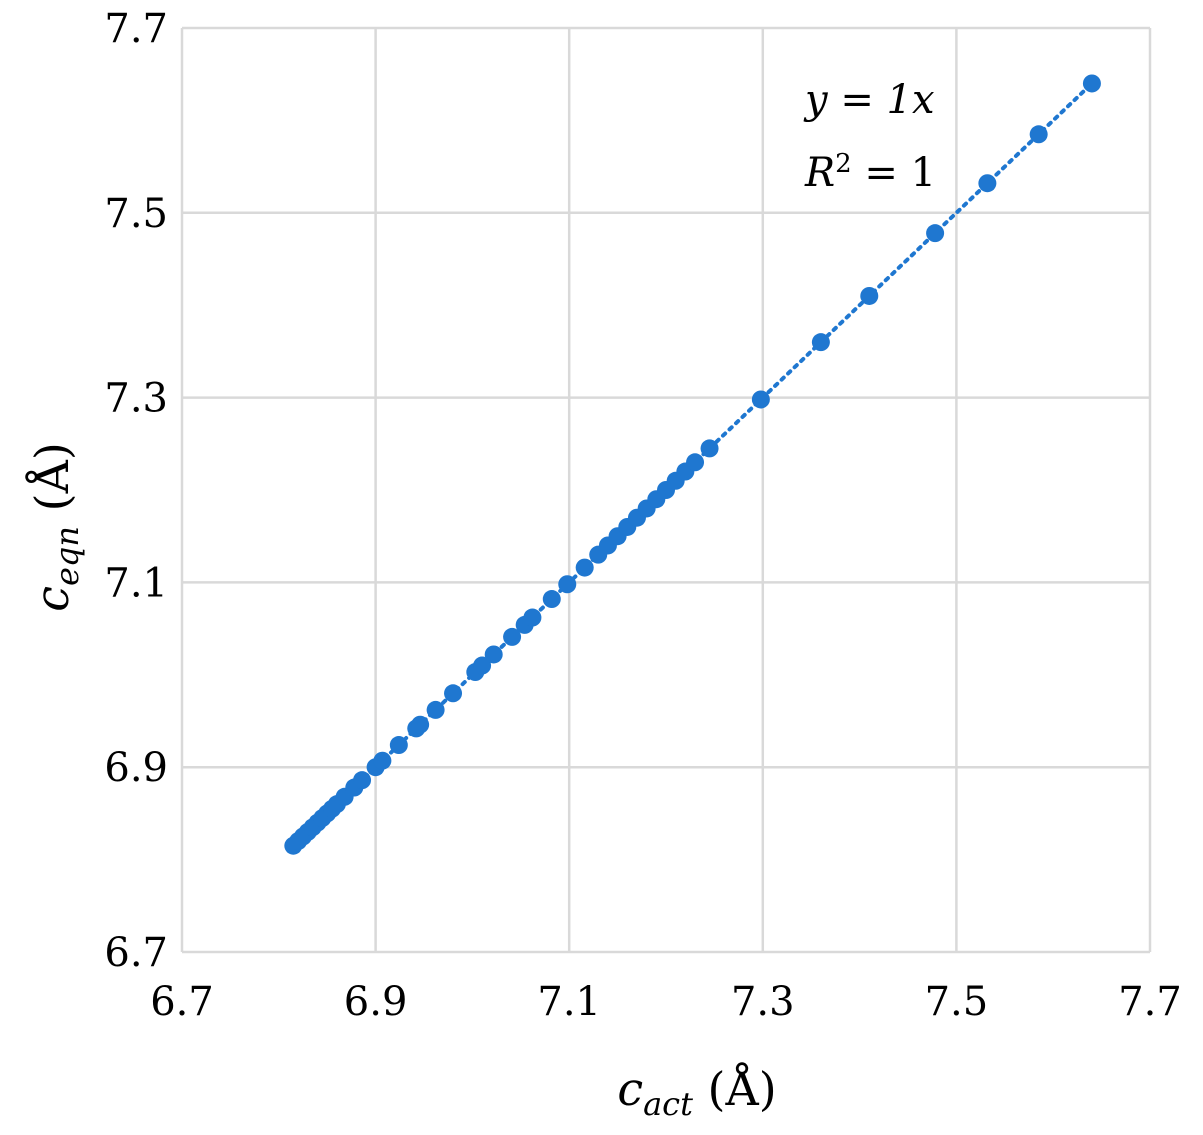 This screenshot has height=1135, width=1203. Describe the element at coordinates (1150, 1002) in the screenshot. I see `x-tick-label-5: 7.7` at that location.